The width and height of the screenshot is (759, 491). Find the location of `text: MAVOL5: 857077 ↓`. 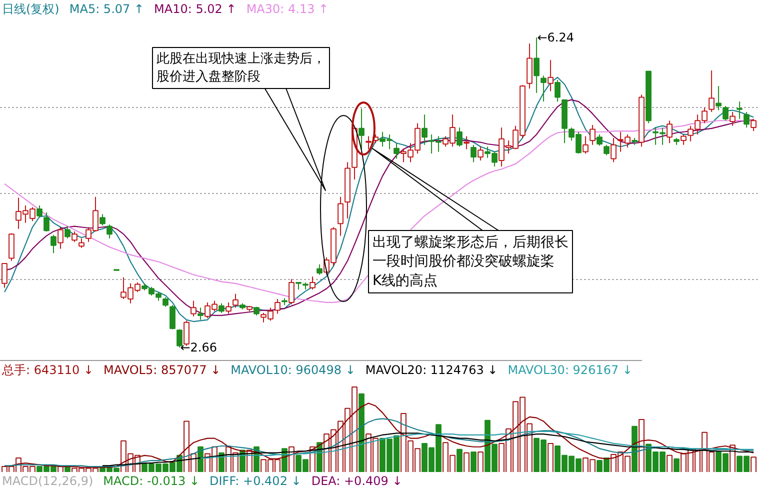

text: MAVOL5: 857077 ↓ is located at coordinates (162, 370).